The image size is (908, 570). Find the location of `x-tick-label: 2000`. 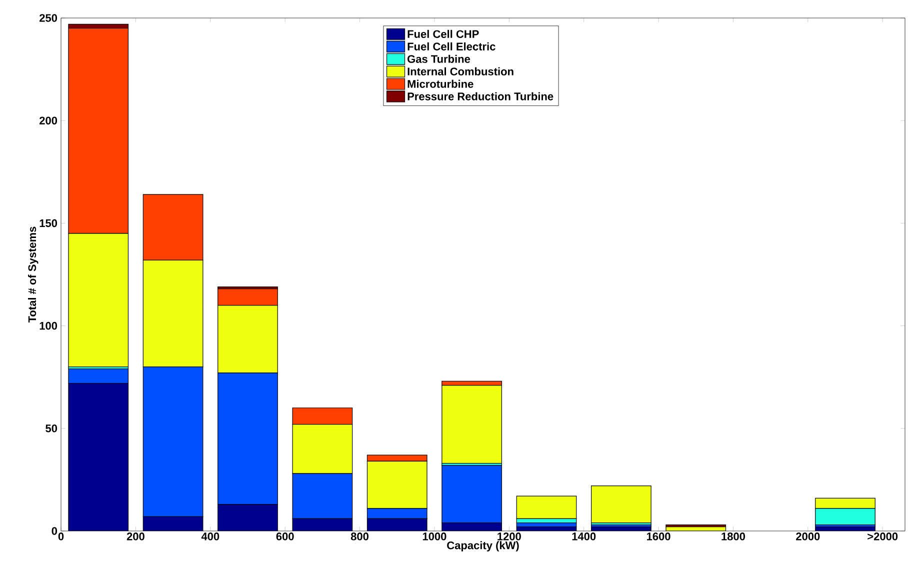

x-tick-label: 2000 is located at coordinates (808, 536).